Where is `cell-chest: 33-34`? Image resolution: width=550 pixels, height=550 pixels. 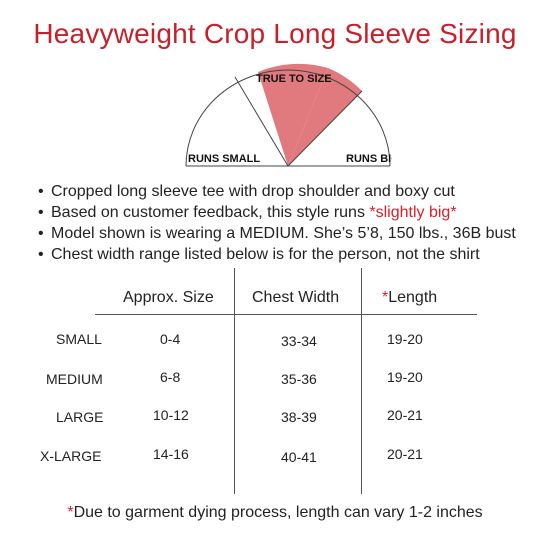 cell-chest: 33-34 is located at coordinates (299, 341).